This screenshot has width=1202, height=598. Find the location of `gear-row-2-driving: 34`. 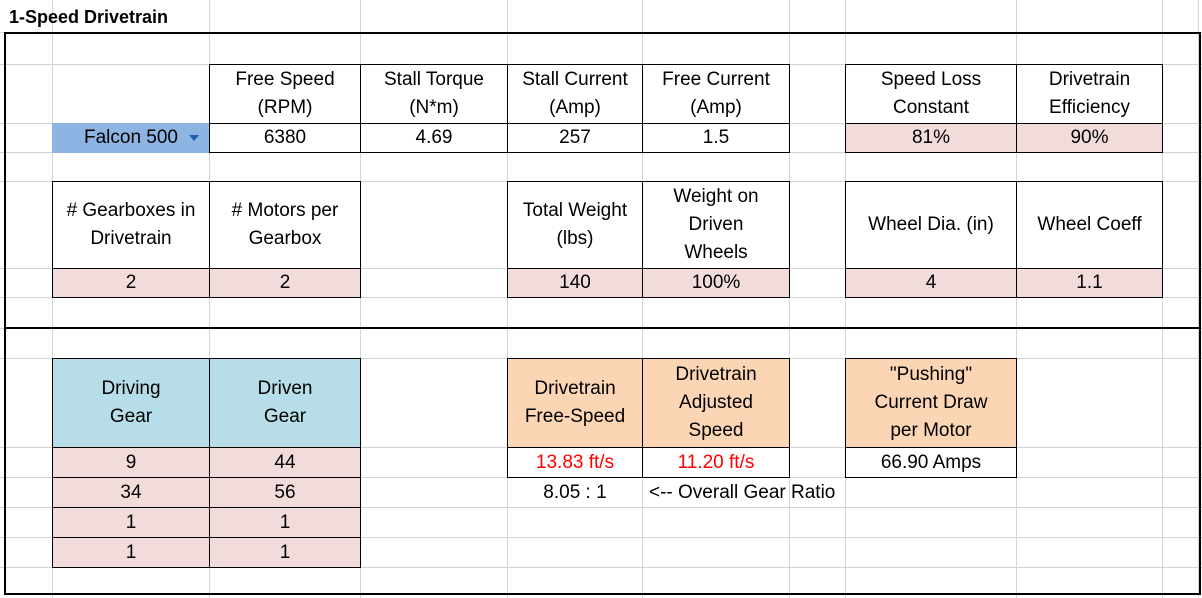

gear-row-2-driving: 34 is located at coordinates (131, 492).